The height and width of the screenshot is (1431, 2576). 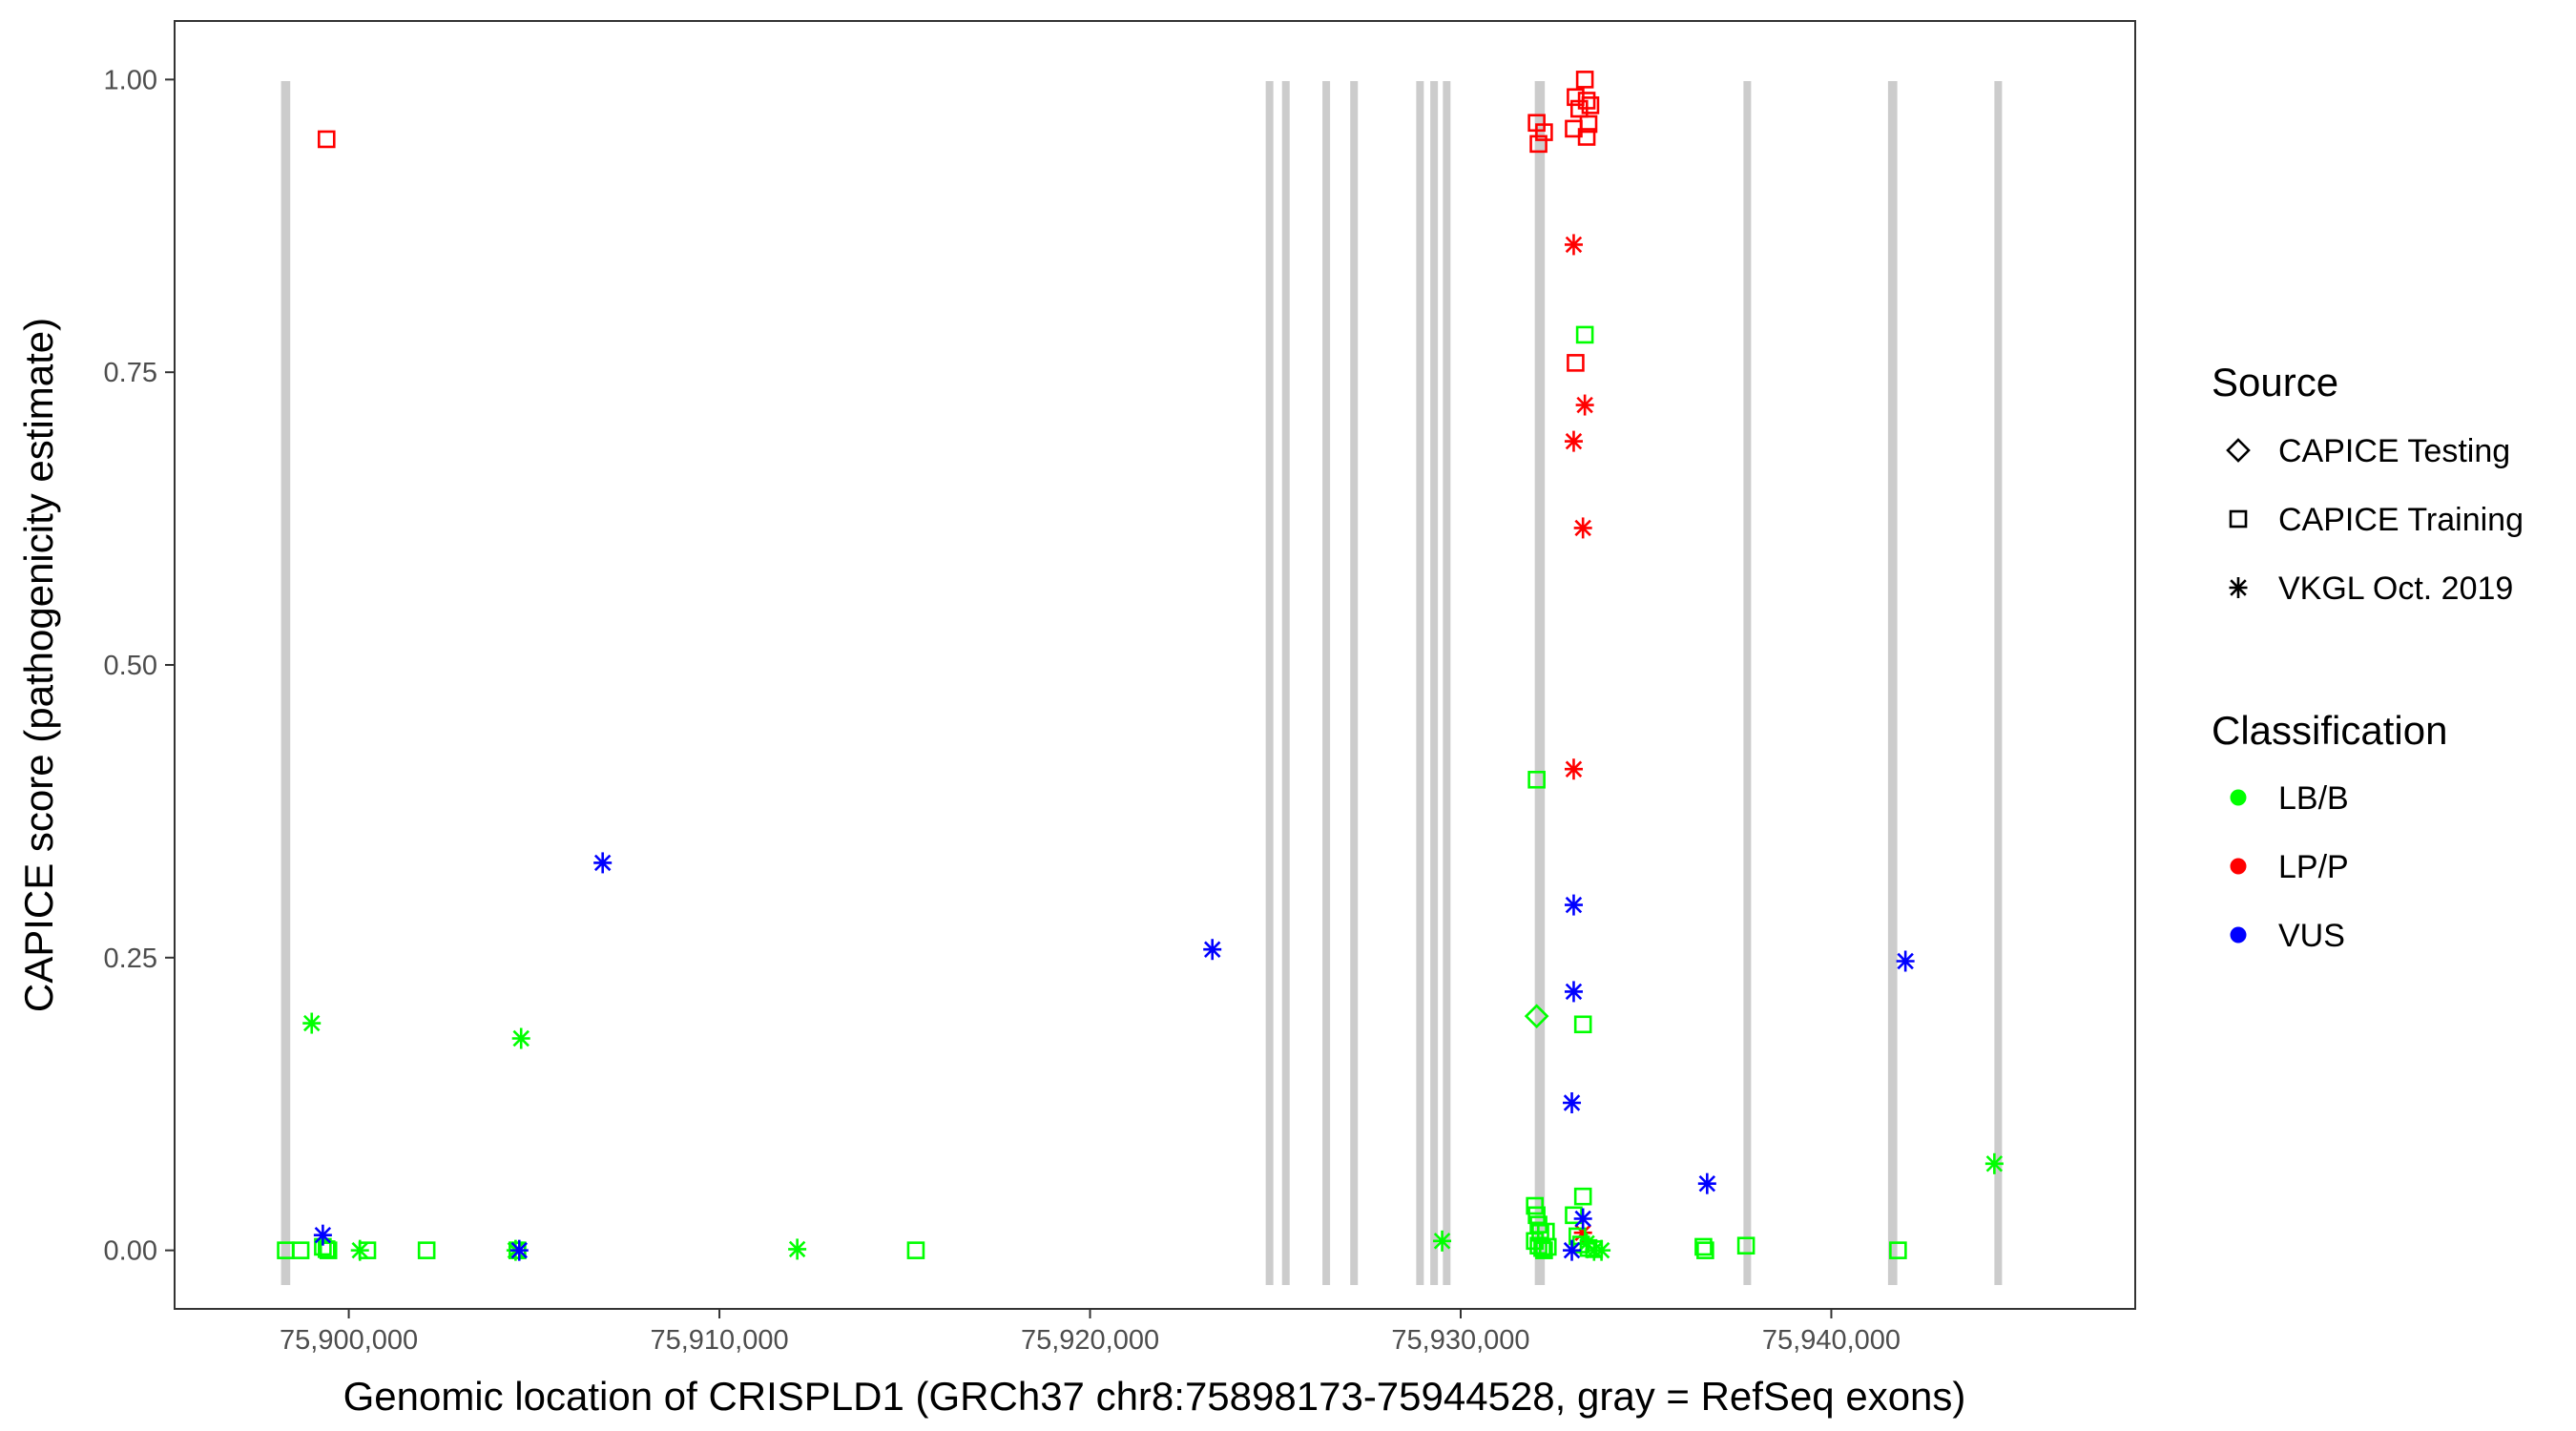 What do you see at coordinates (2238, 587) in the screenshot?
I see `legend-key-asterisk-icon` at bounding box center [2238, 587].